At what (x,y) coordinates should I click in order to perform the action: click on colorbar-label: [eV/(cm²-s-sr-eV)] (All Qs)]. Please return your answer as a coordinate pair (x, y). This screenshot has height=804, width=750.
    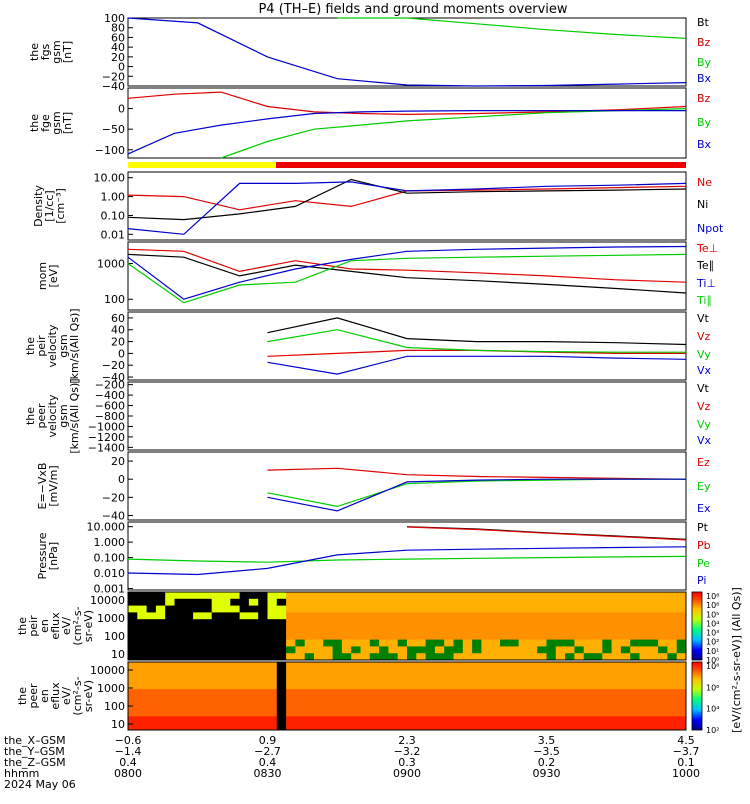
    Looking at the image, I should click on (736, 660).